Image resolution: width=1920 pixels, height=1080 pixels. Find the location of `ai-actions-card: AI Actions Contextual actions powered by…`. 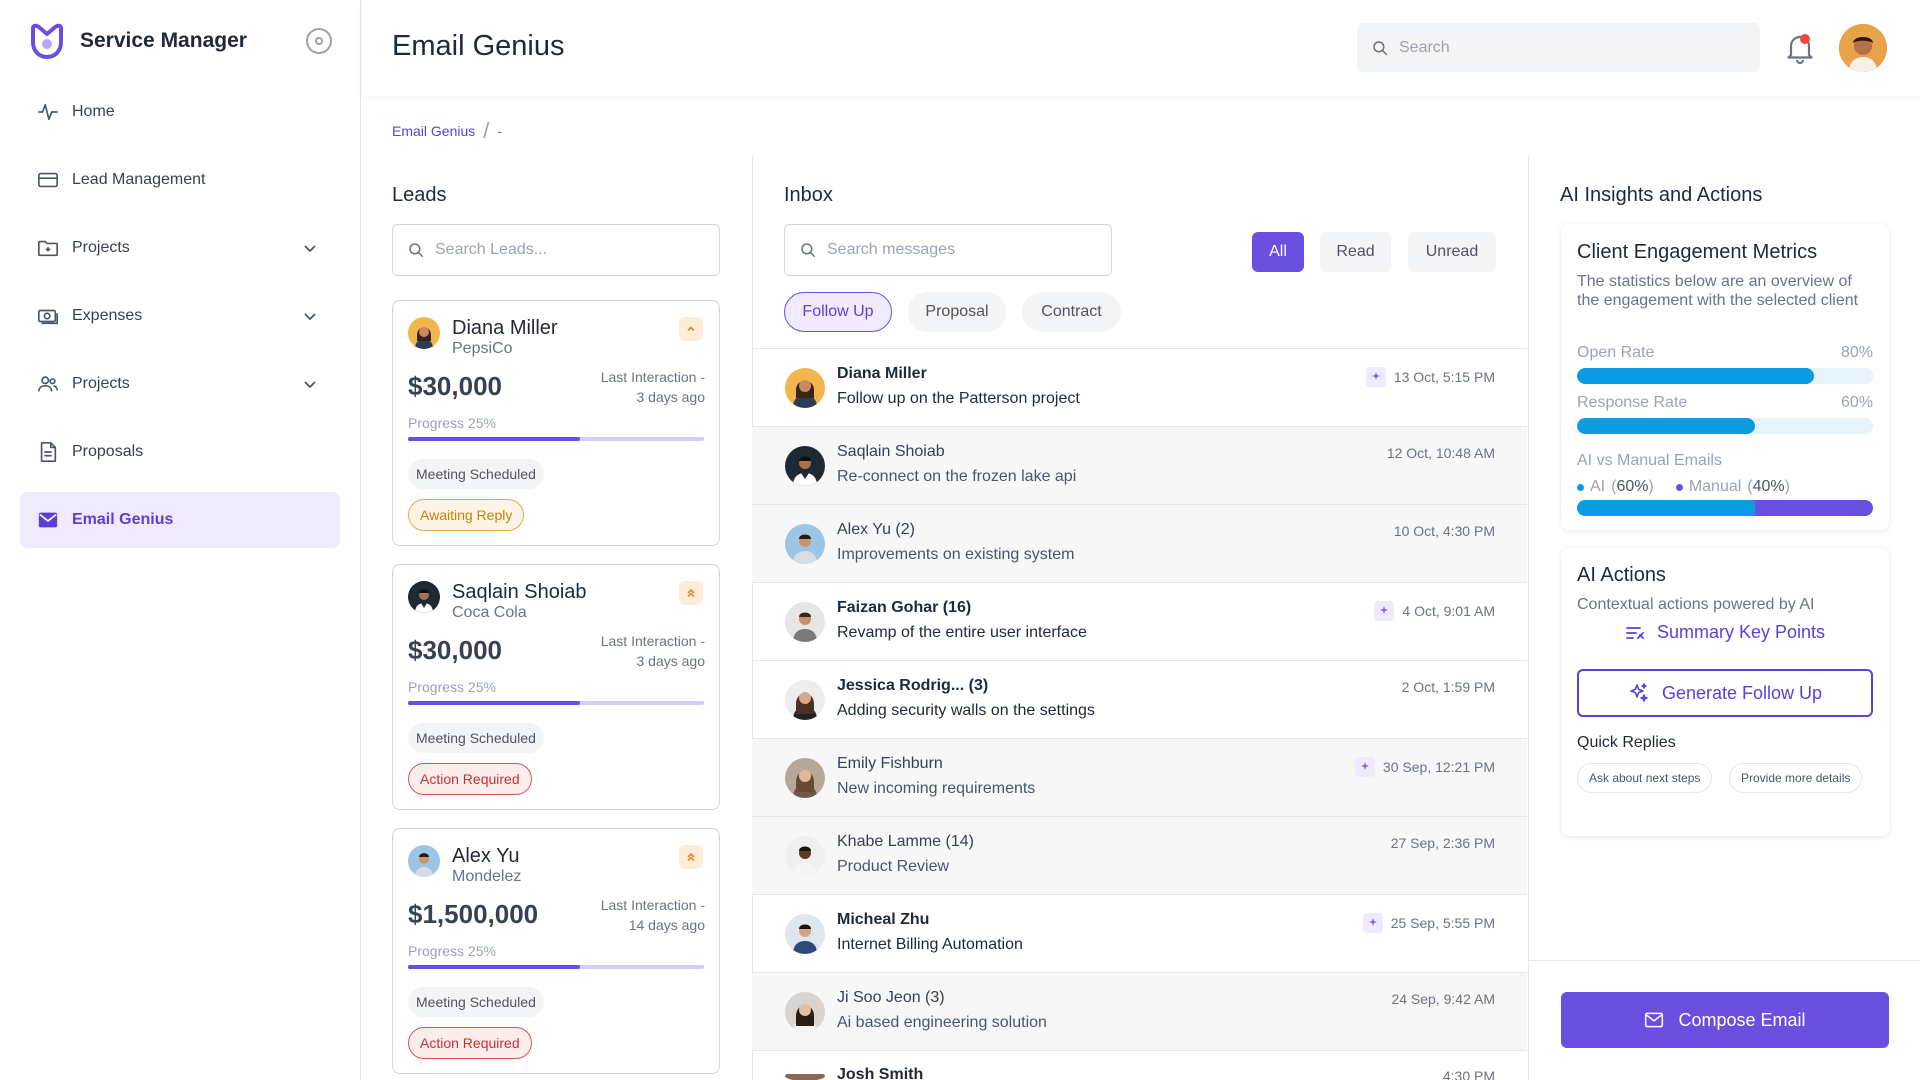

ai-actions-card: AI Actions Contextual actions powered by… is located at coordinates (1725, 692).